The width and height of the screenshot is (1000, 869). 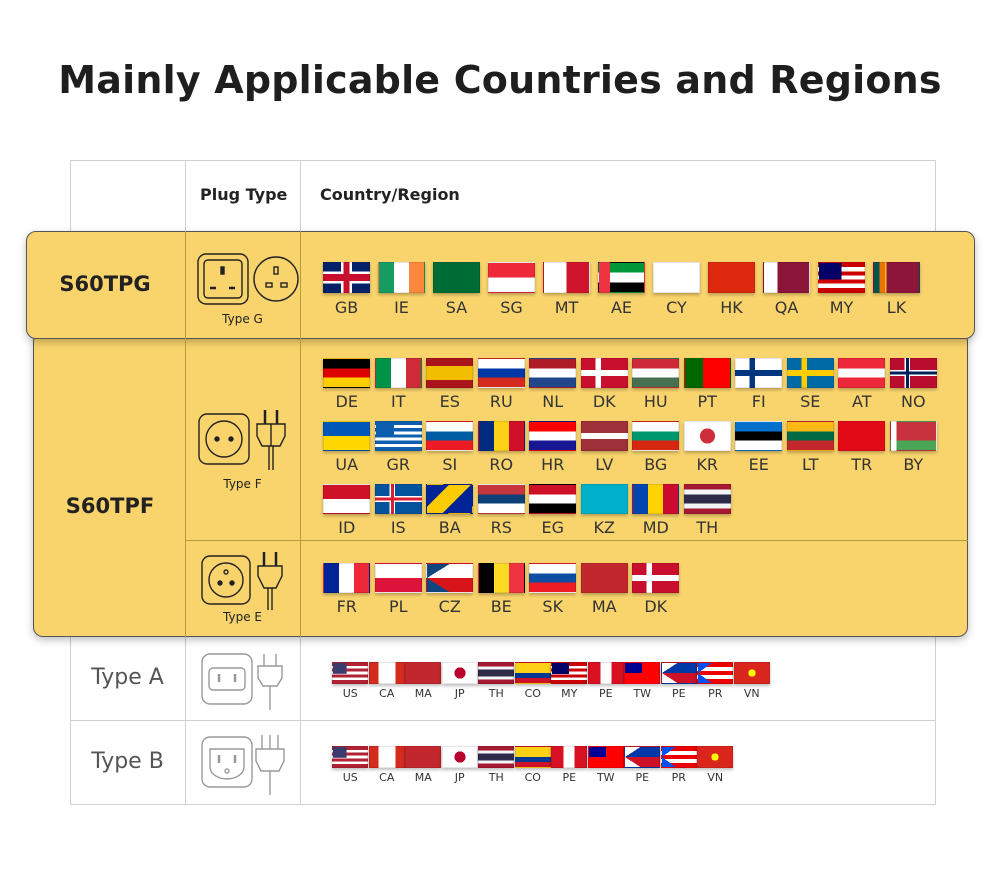 I want to click on flag-dk-icon, so click(x=604, y=373).